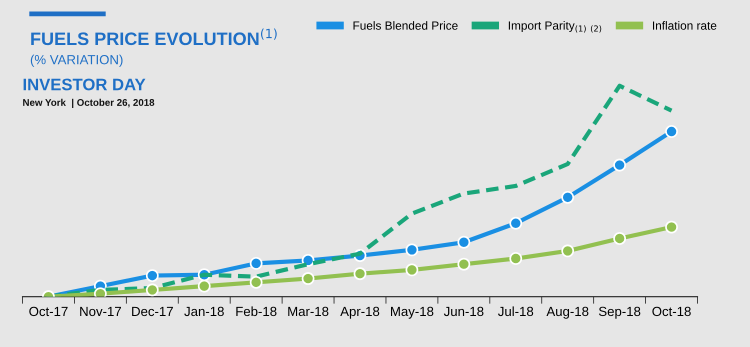  Describe the element at coordinates (204, 311) in the screenshot. I see `x-tick-label: Jan-18` at that location.